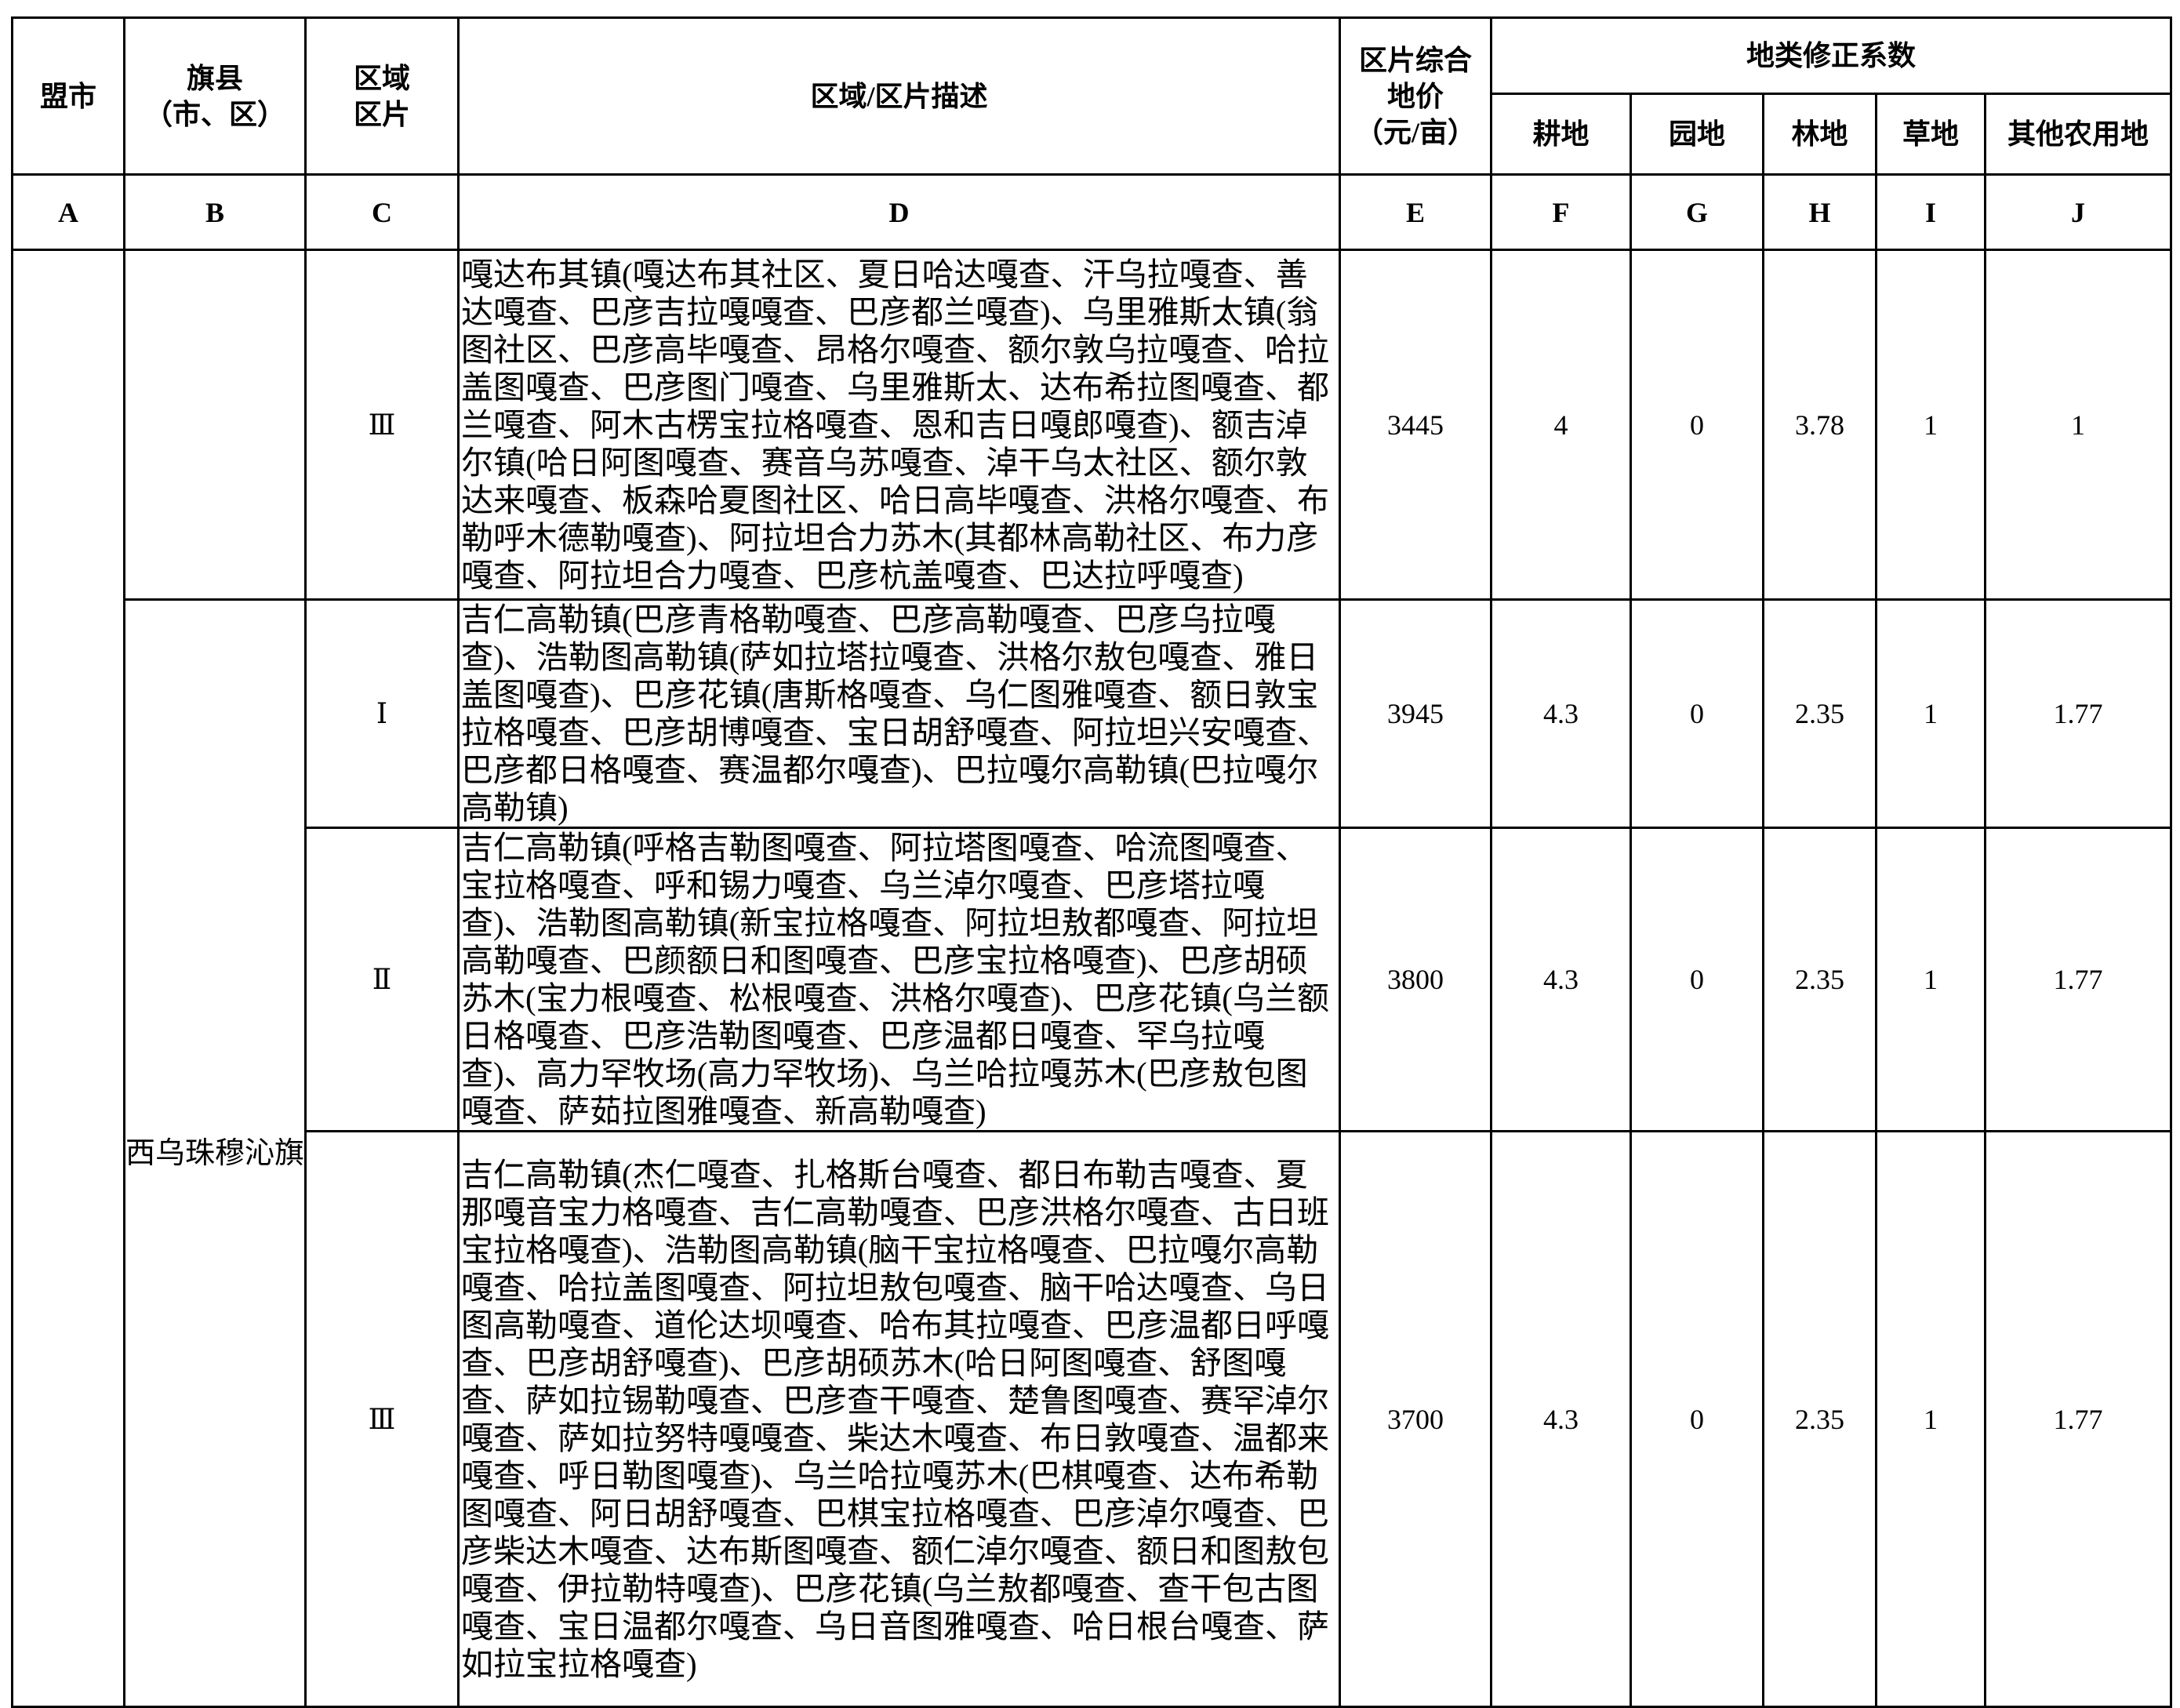 The height and width of the screenshot is (1708, 2180). What do you see at coordinates (382, 212) in the screenshot?
I see `letter-c: C` at bounding box center [382, 212].